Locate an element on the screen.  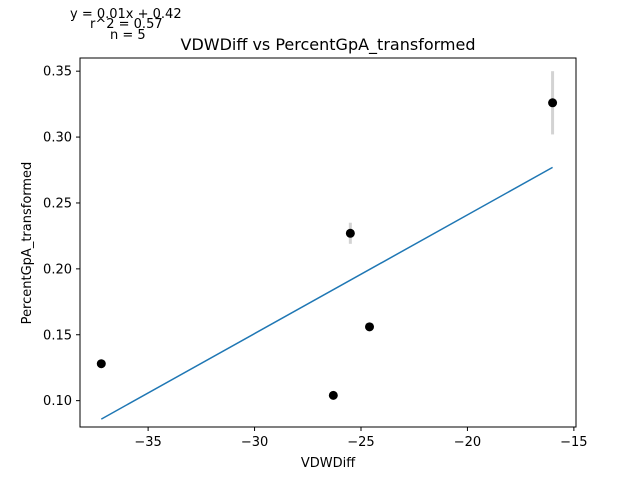
y-tick-label: 0.20 is located at coordinates (57, 269).